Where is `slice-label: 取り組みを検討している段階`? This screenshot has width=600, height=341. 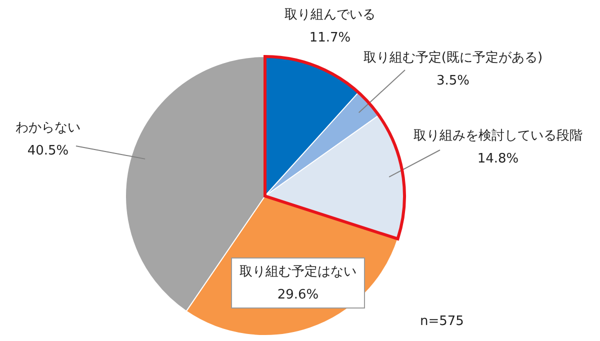
slice-label: 取り組みを検討している段階 is located at coordinates (498, 136).